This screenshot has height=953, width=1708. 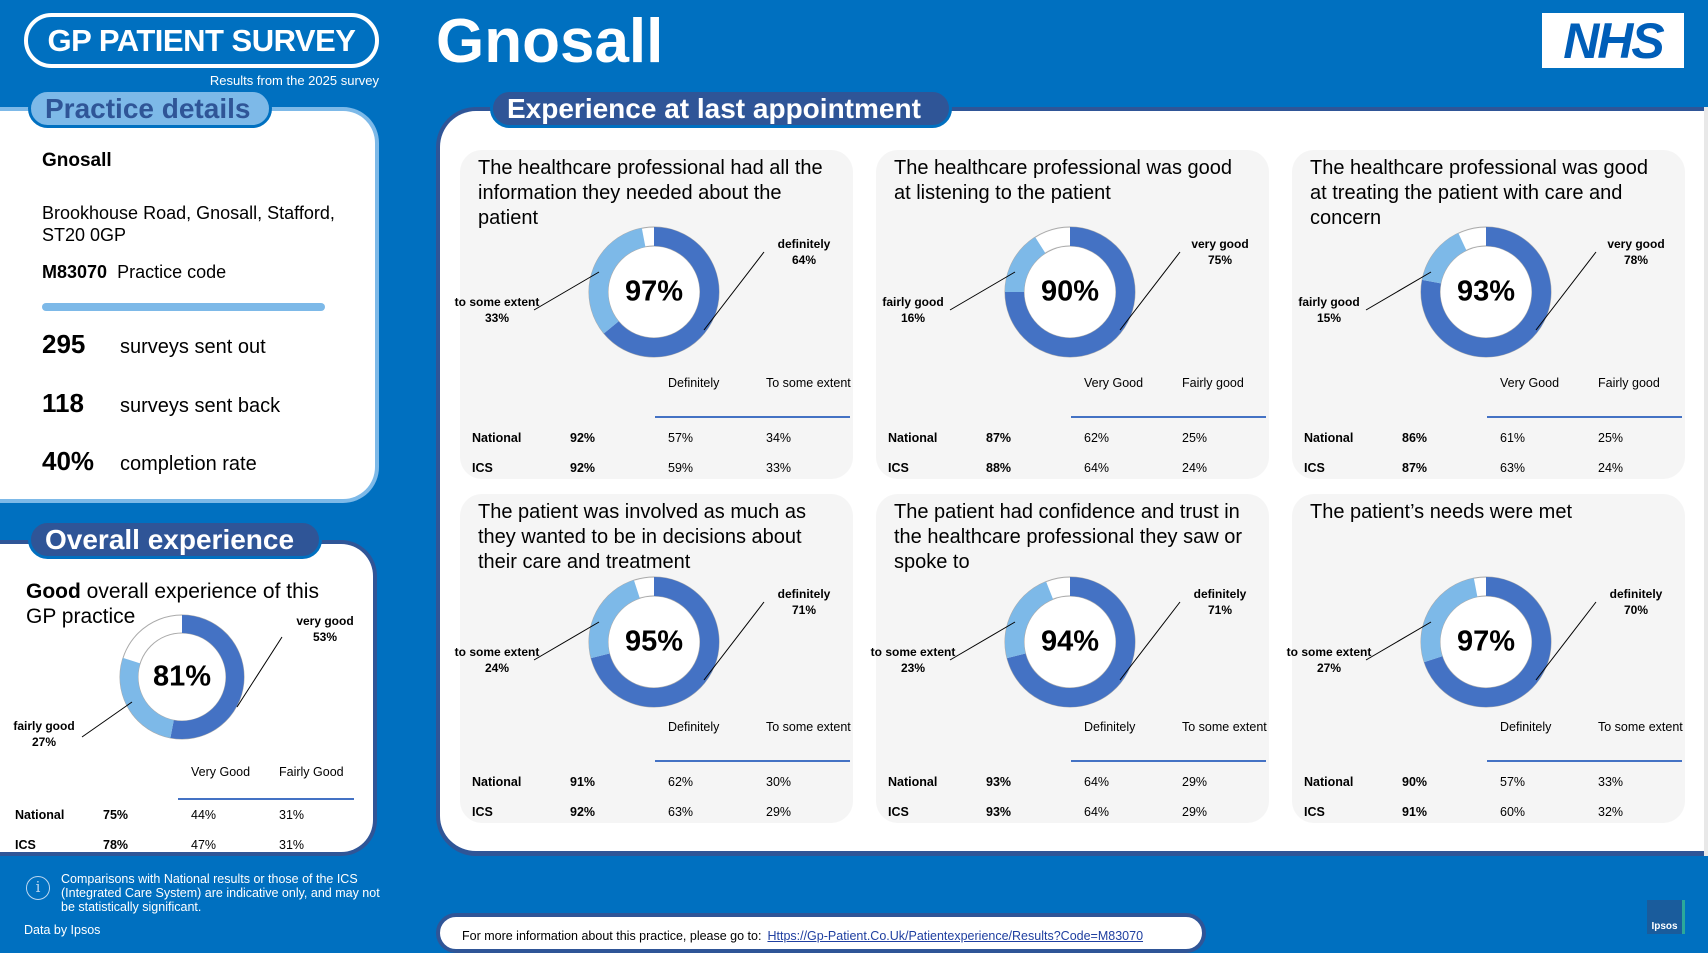 What do you see at coordinates (681, 438) in the screenshot?
I see `row-value-a: 57%` at bounding box center [681, 438].